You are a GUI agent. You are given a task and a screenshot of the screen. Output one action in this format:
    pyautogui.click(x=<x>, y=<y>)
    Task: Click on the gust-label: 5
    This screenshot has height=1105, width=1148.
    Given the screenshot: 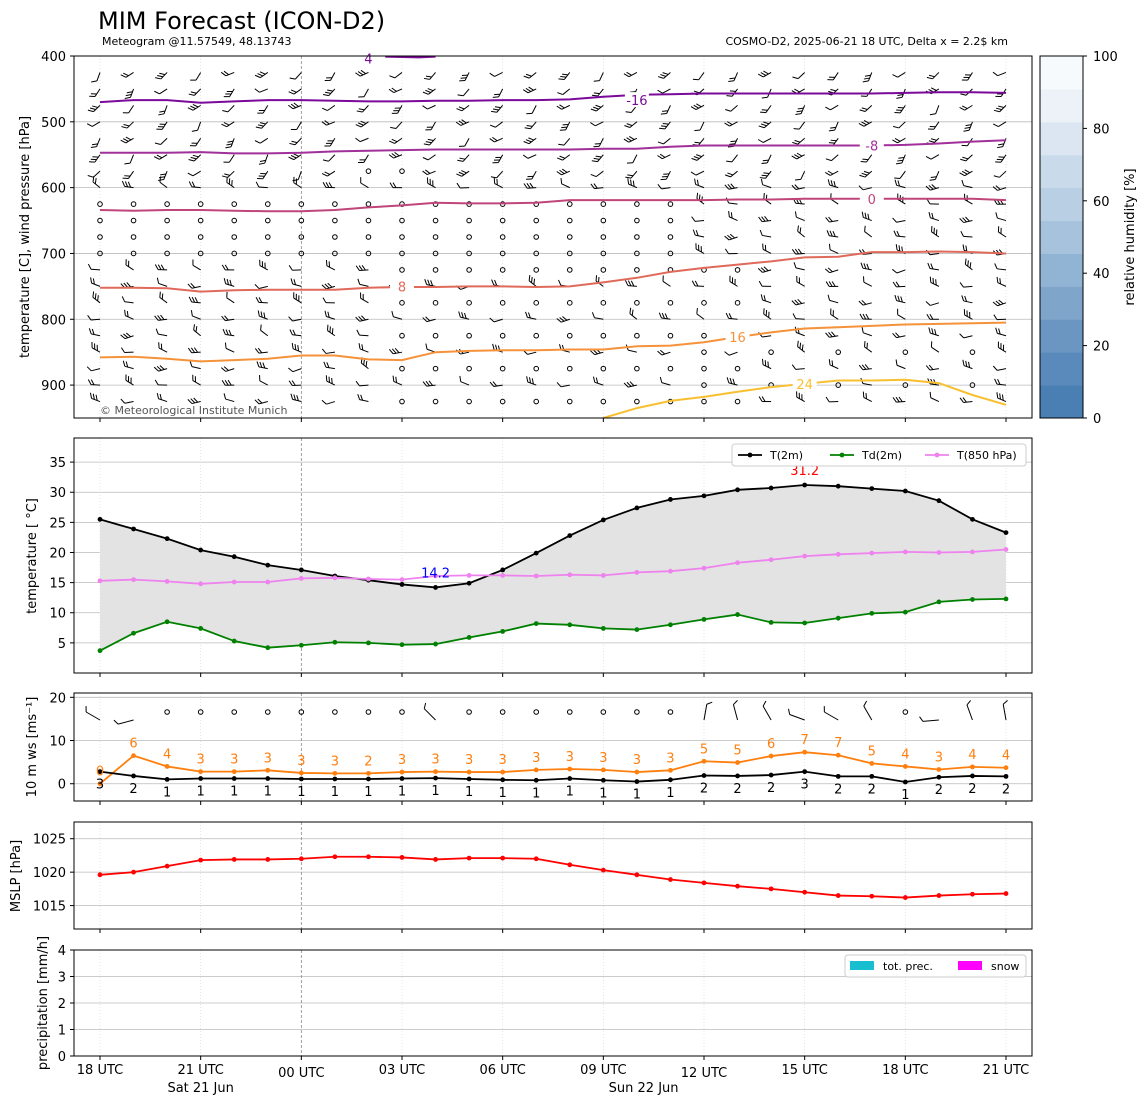 What is the action you would take?
    pyautogui.click(x=704, y=749)
    